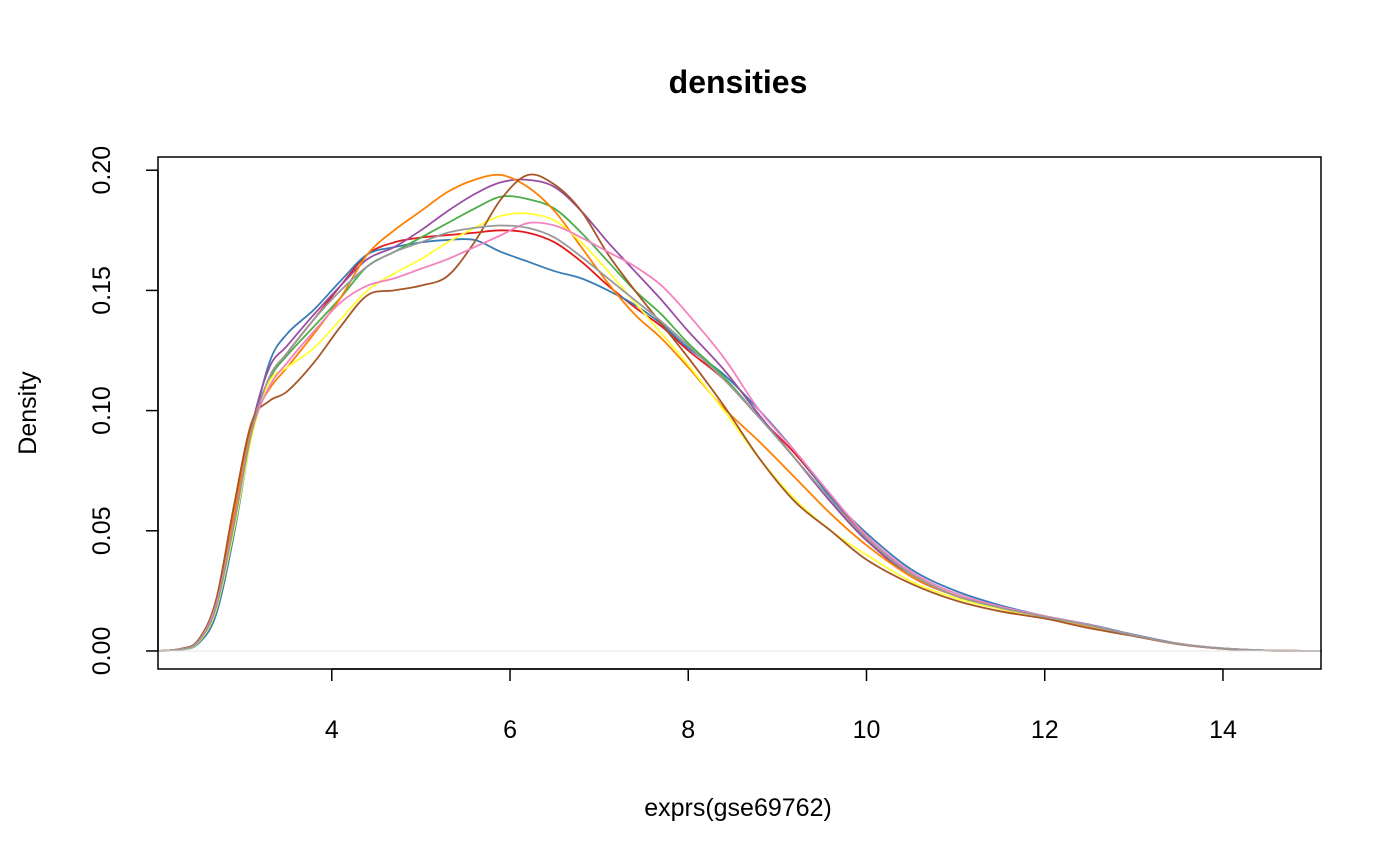  I want to click on y-tick-label: 0.00, so click(102, 651).